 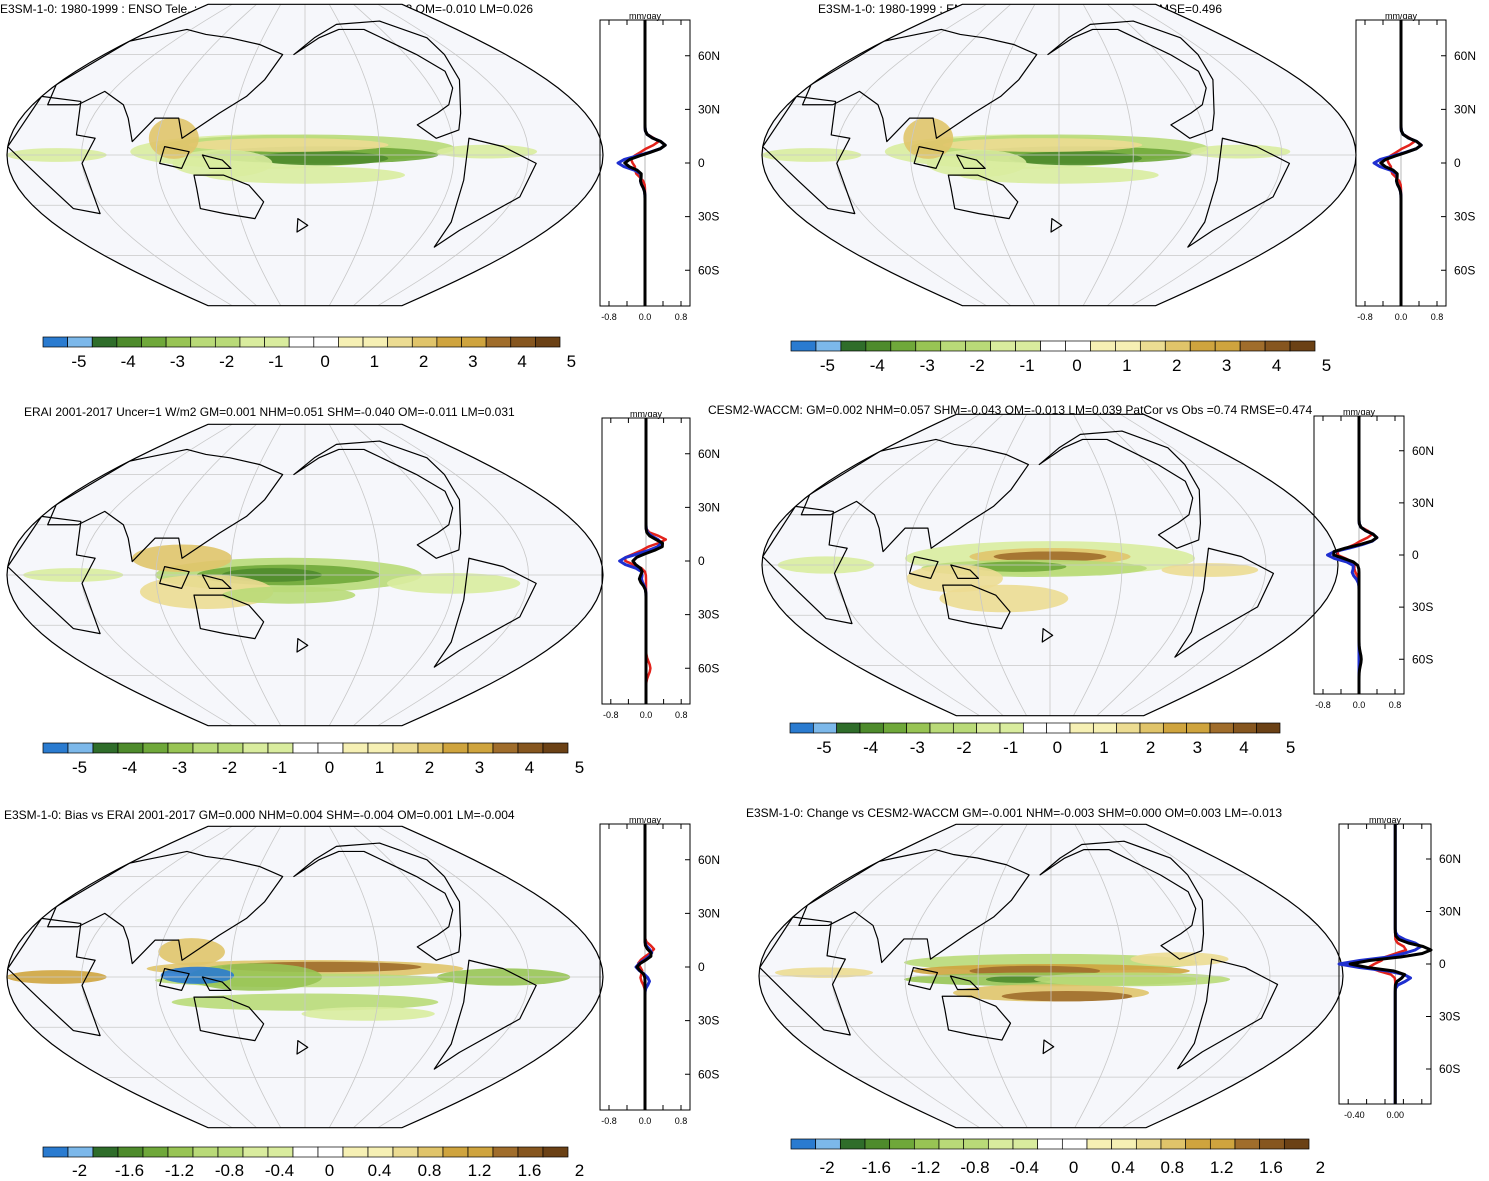 I want to click on zonal-x-tick-label: 0.8, so click(x=681, y=1121).